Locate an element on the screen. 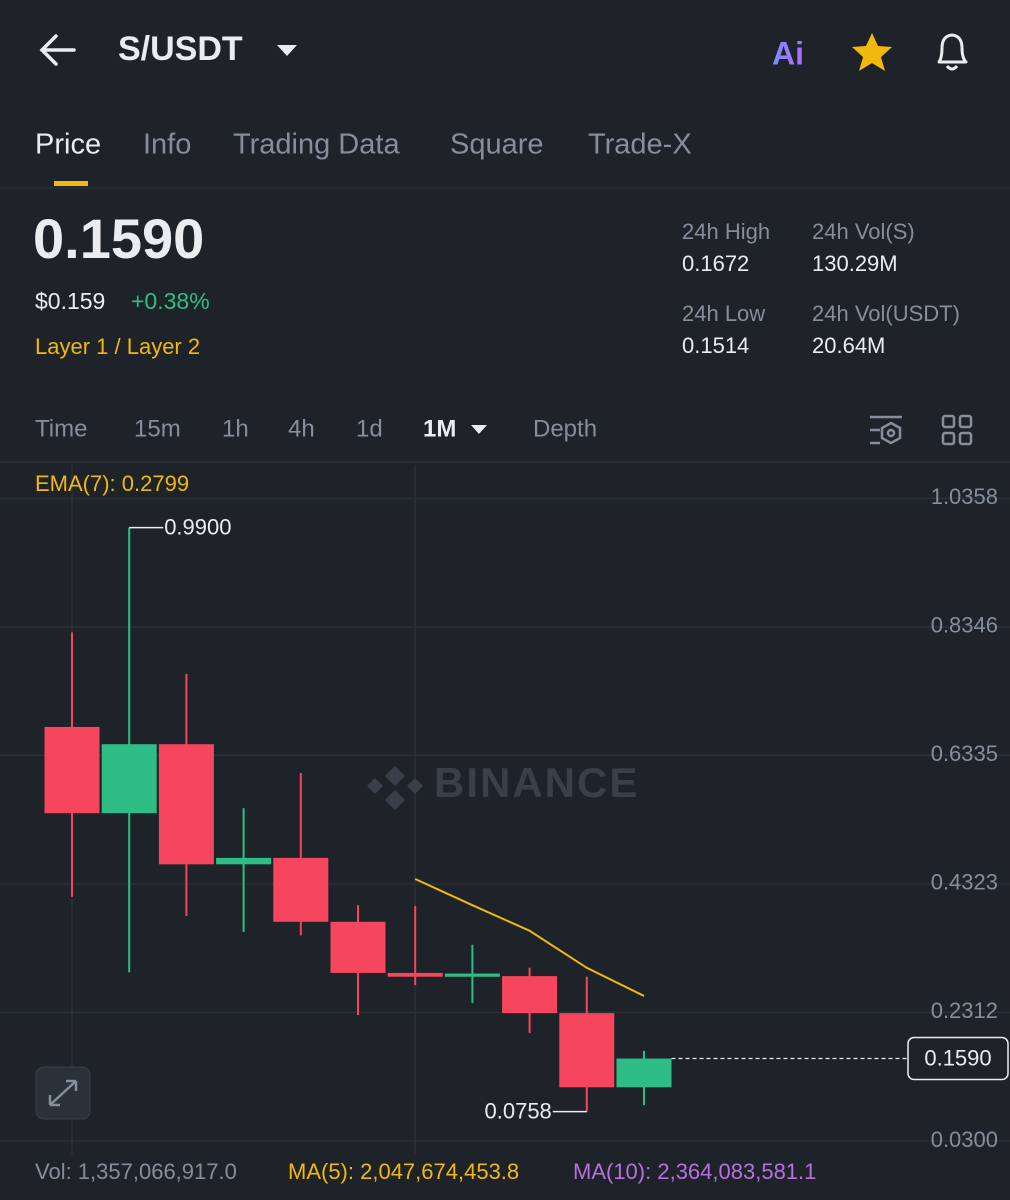 The width and height of the screenshot is (1010, 1200). tab-underline is located at coordinates (71, 183).